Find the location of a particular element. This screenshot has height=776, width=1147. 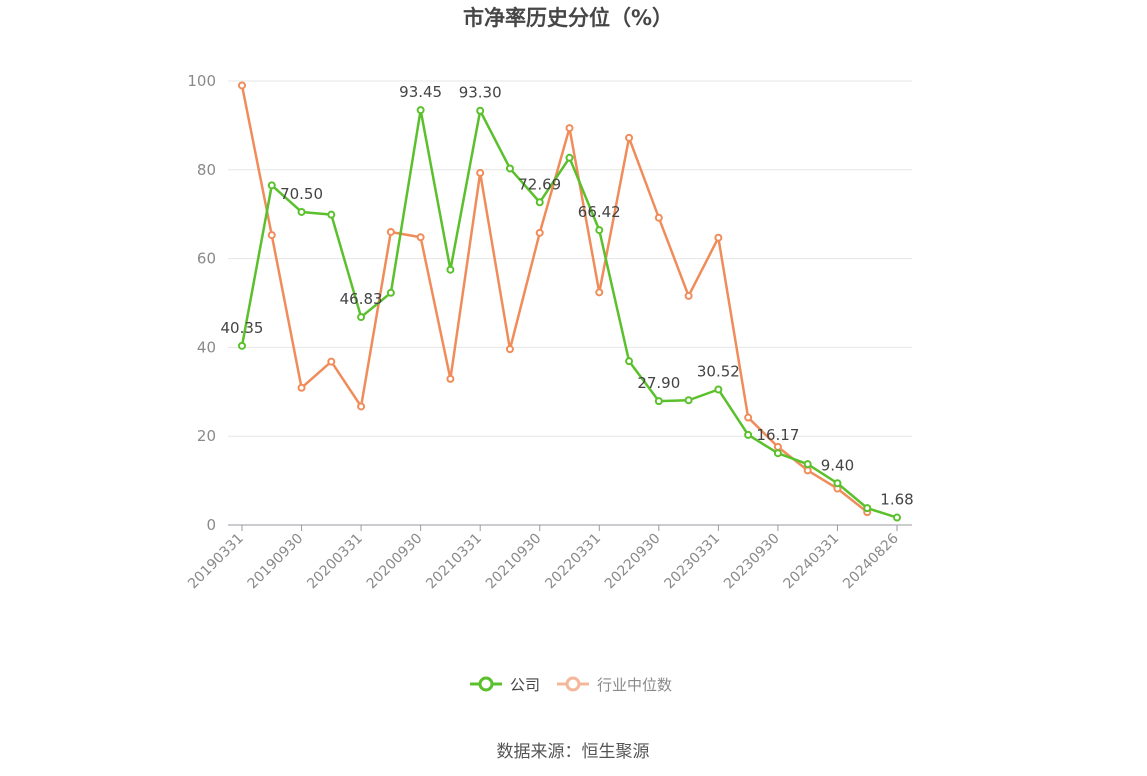

x-tick-label: 20240331 is located at coordinates (812, 562).